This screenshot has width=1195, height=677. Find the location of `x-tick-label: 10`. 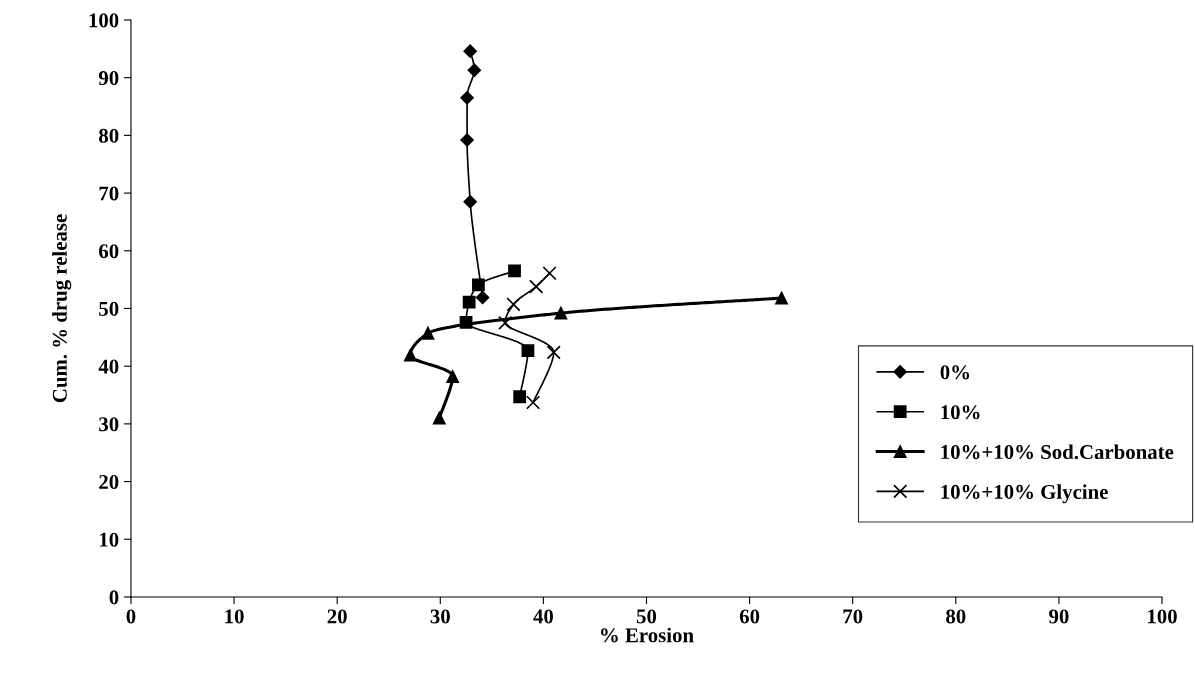

x-tick-label: 10 is located at coordinates (234, 616).